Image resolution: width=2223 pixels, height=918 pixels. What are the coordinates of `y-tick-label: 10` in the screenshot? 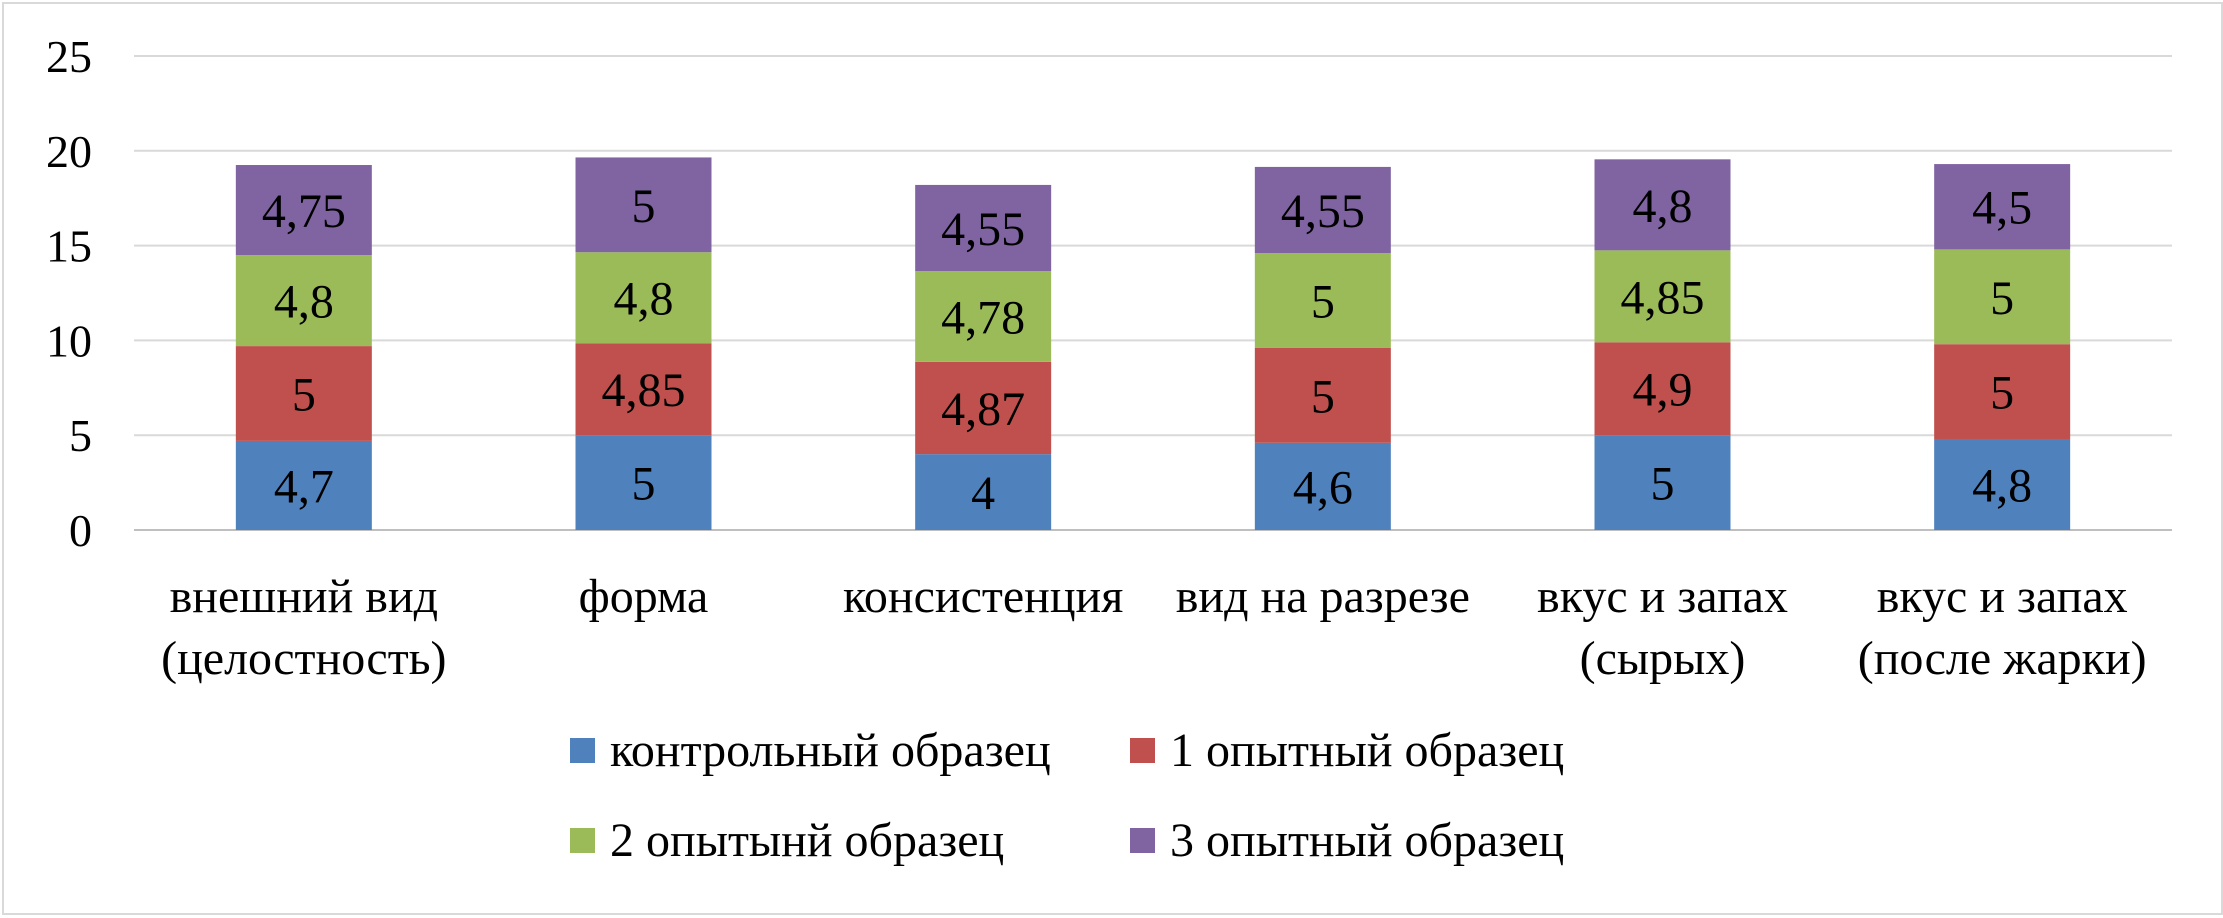 It's located at (69, 340).